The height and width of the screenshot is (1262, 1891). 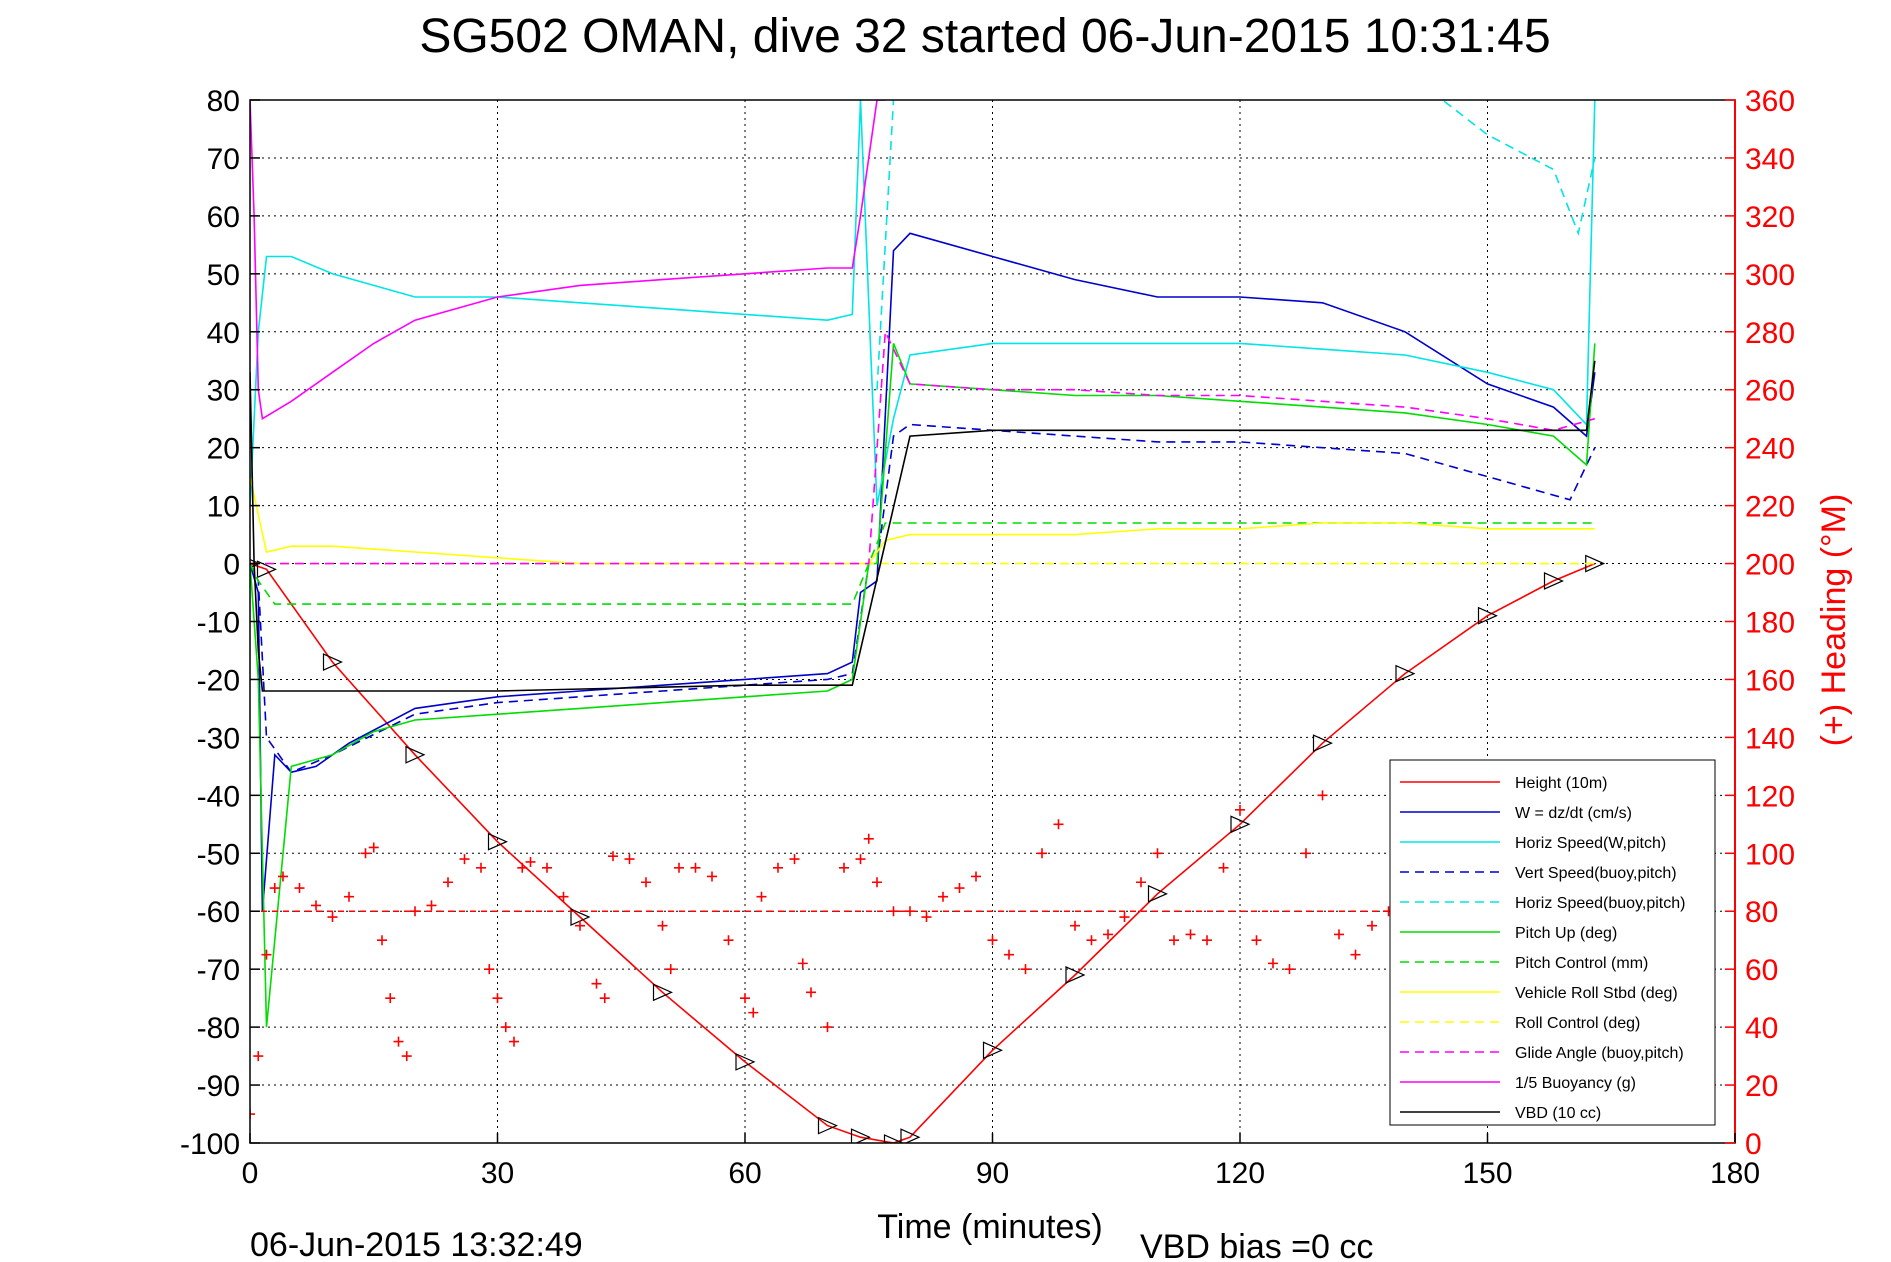 What do you see at coordinates (223, 275) in the screenshot?
I see `y-tick-label: 50` at bounding box center [223, 275].